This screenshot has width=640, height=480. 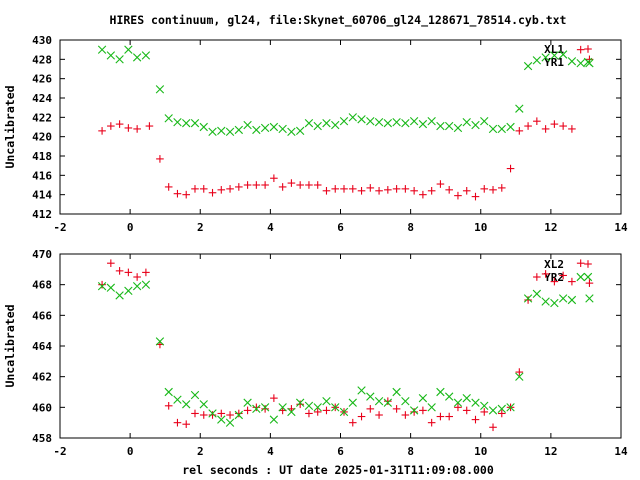 I want to click on legend-label-xl2: XL2, so click(x=554, y=264).